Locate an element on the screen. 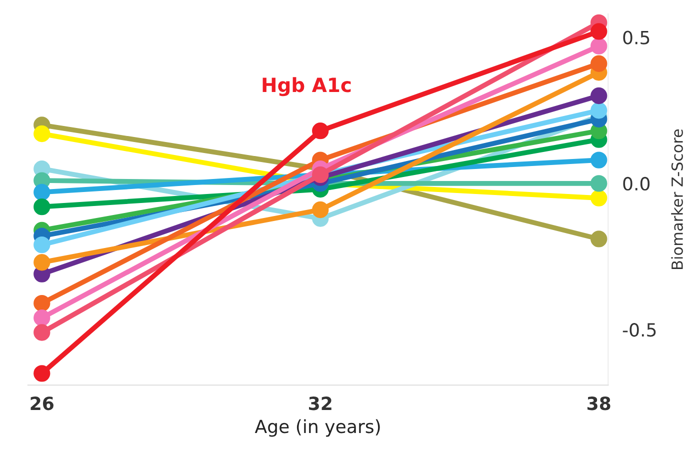 The image size is (699, 464). y-tick-label: 0.0 is located at coordinates (636, 183).